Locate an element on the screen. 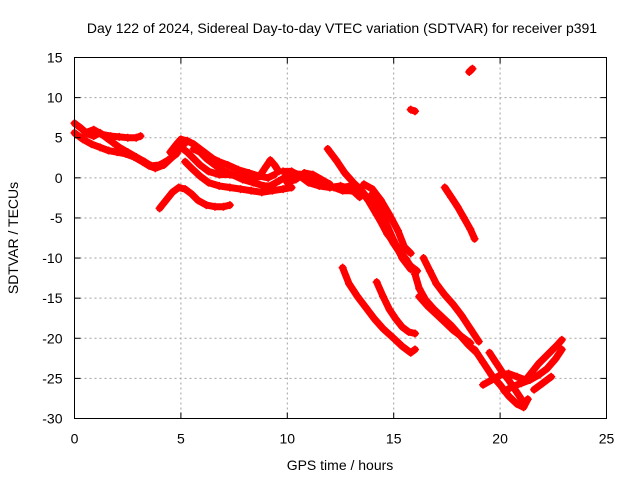 This screenshot has height=480, width=640. data-series-s25 is located at coordinates (533, 370).